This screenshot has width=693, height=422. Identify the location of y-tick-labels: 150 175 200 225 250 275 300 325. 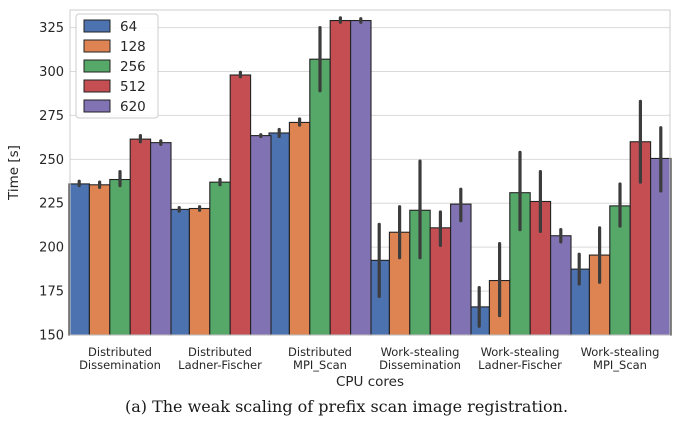
(51, 182).